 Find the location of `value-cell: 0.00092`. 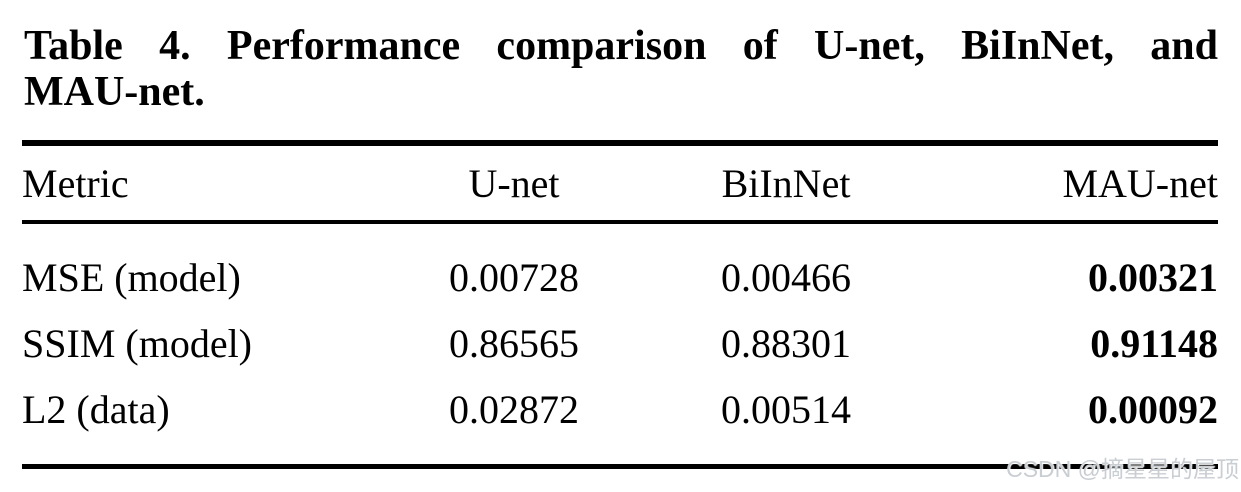

value-cell: 0.00092 is located at coordinates (1153, 409).